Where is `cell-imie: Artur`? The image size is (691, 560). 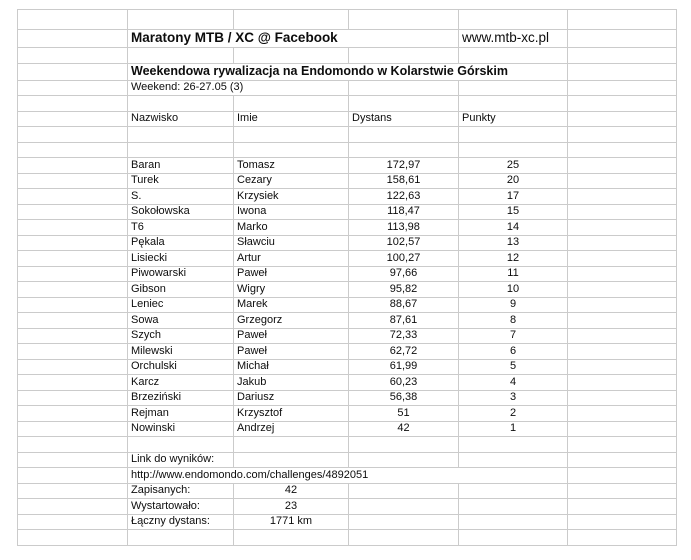
cell-imie: Artur is located at coordinates (291, 258).